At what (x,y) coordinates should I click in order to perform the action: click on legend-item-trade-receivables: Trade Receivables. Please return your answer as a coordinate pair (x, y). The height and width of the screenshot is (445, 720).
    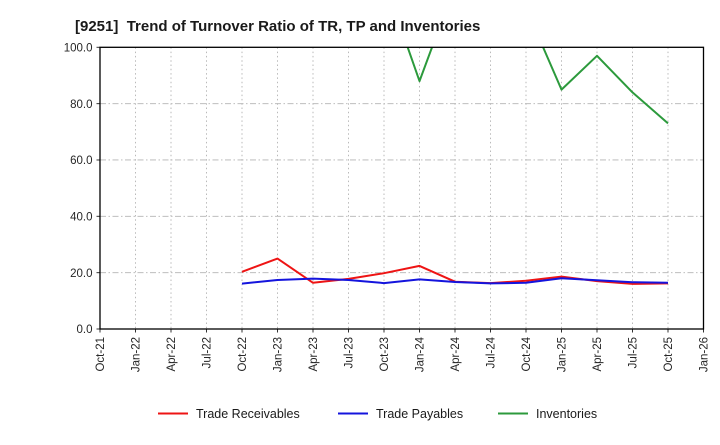
    Looking at the image, I should click on (229, 414).